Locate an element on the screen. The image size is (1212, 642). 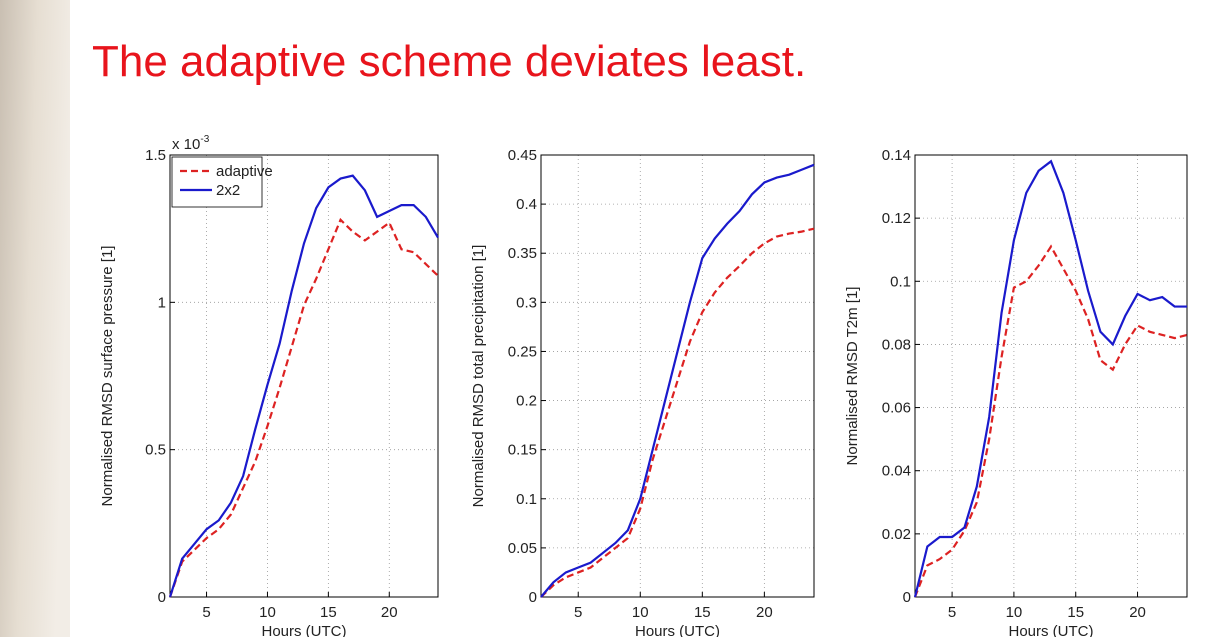
y-tick-label: 0.14 is located at coordinates (896, 155).